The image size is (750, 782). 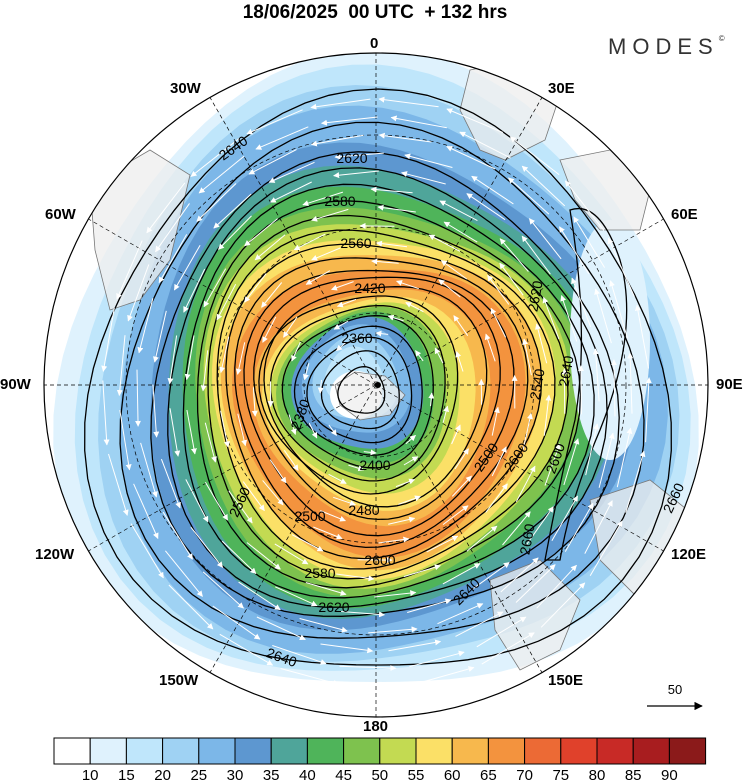 I want to click on colorbar-boxes, so click(x=380, y=751).